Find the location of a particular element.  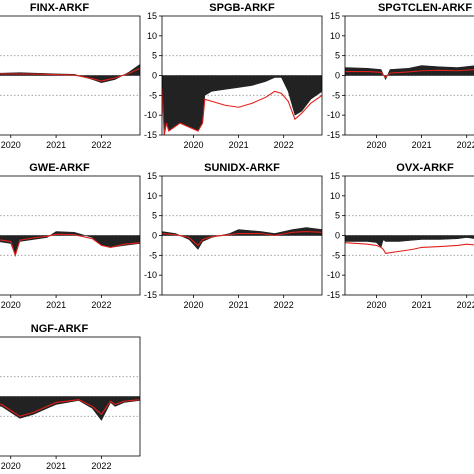

panel-title: OVX-ARKF is located at coordinates (425, 168).